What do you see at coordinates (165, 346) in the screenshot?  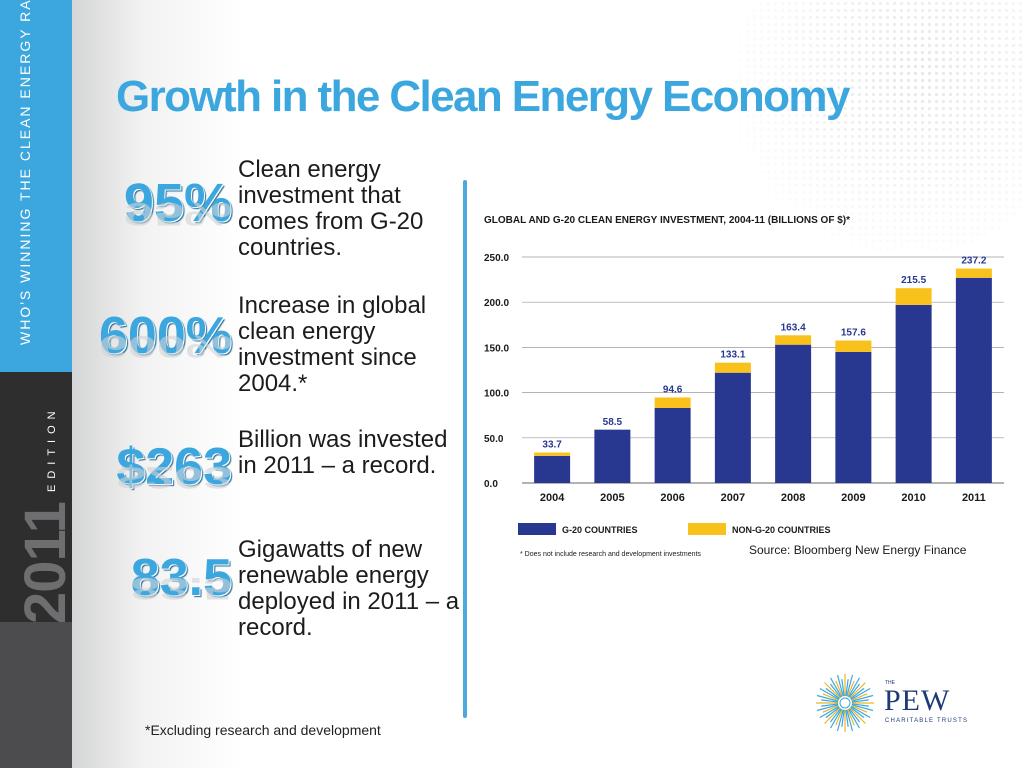 I see `stat-value-reflection: 600%` at bounding box center [165, 346].